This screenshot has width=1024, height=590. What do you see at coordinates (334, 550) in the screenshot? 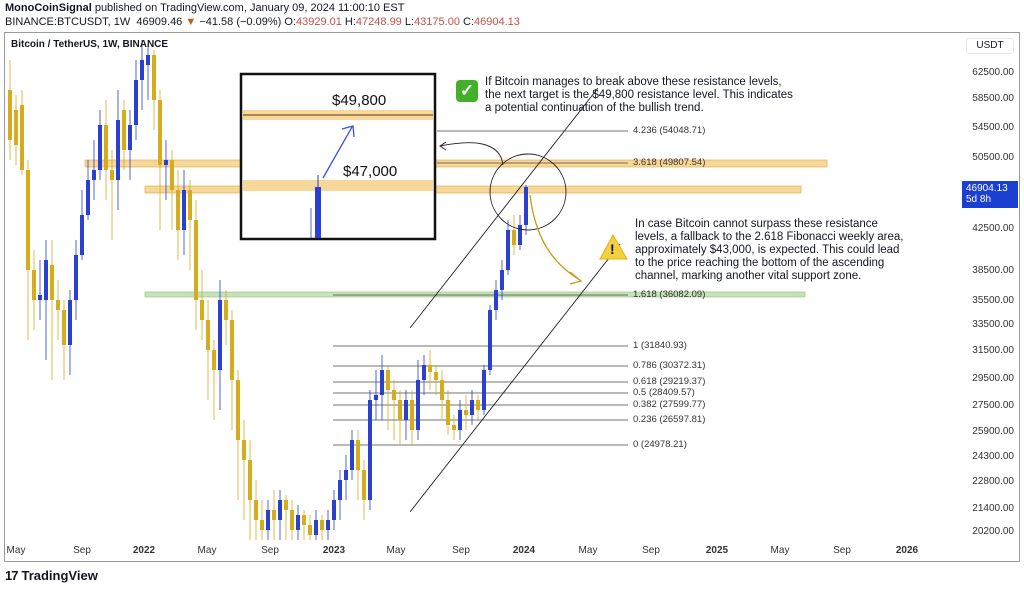
I see `time-tick: 2023` at bounding box center [334, 550].